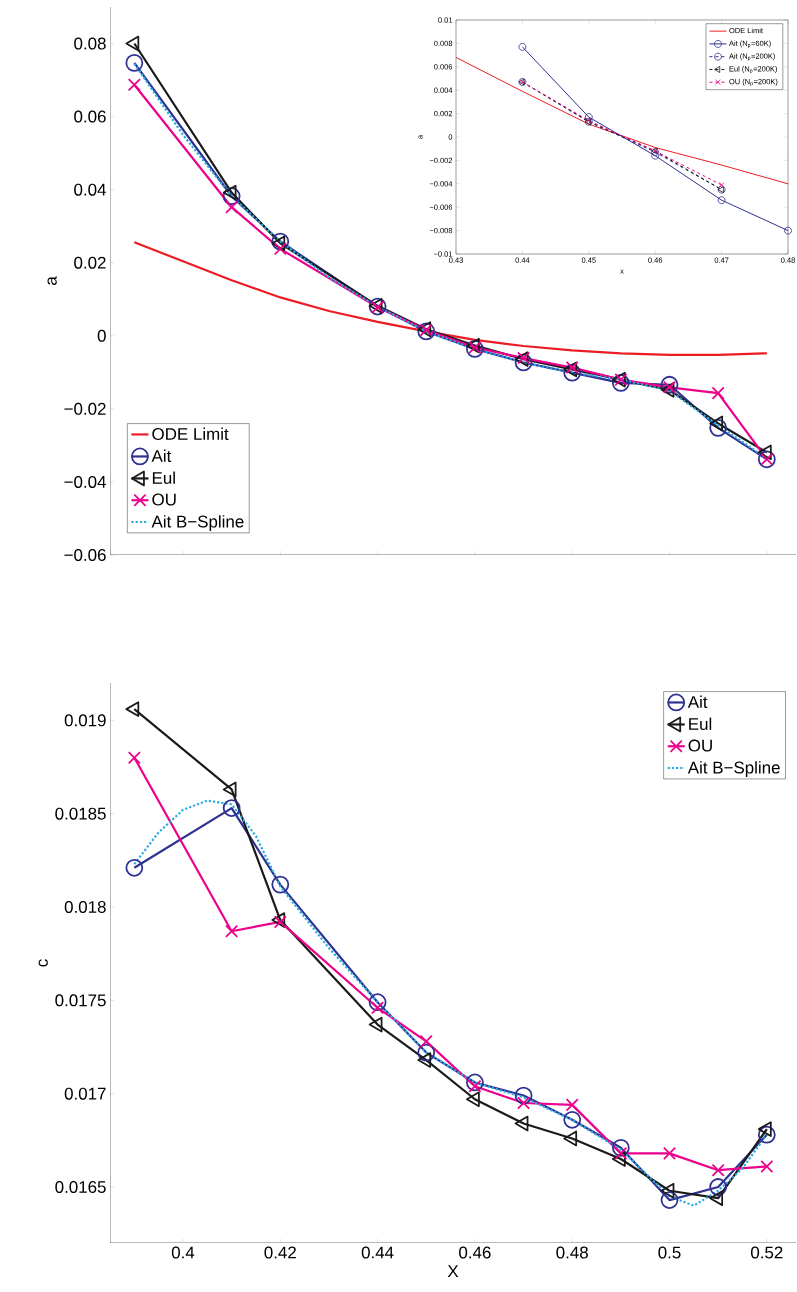  Describe the element at coordinates (572, 1252) in the screenshot. I see `x-tick-label: 0.48` at that location.